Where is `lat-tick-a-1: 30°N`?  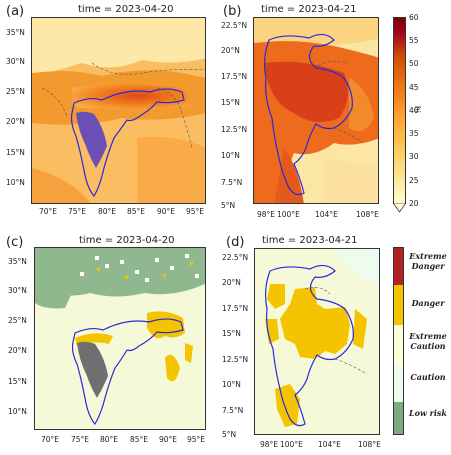 lat-tick-a-1: 30°N is located at coordinates (15, 61).